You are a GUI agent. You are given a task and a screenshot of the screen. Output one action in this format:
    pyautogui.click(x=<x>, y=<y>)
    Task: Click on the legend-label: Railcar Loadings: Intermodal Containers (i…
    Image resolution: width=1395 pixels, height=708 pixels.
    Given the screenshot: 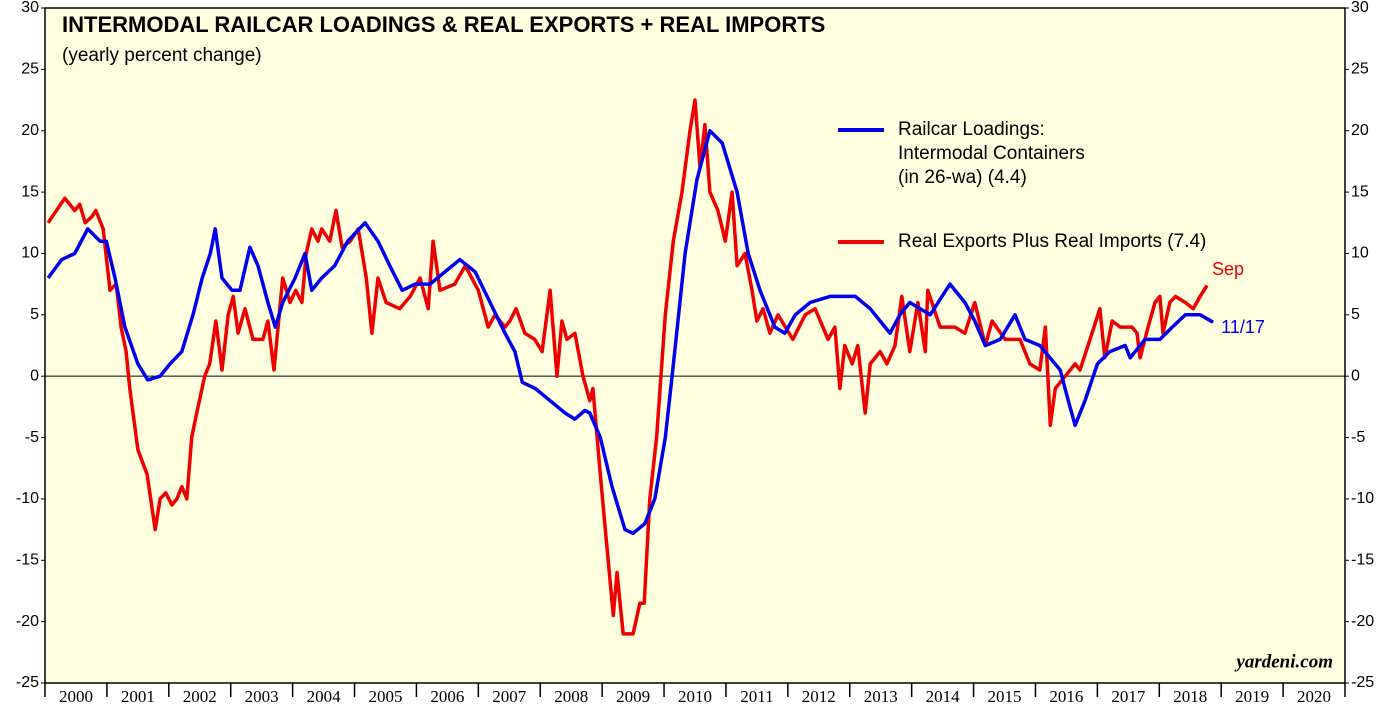 What is the action you would take?
    pyautogui.click(x=991, y=153)
    